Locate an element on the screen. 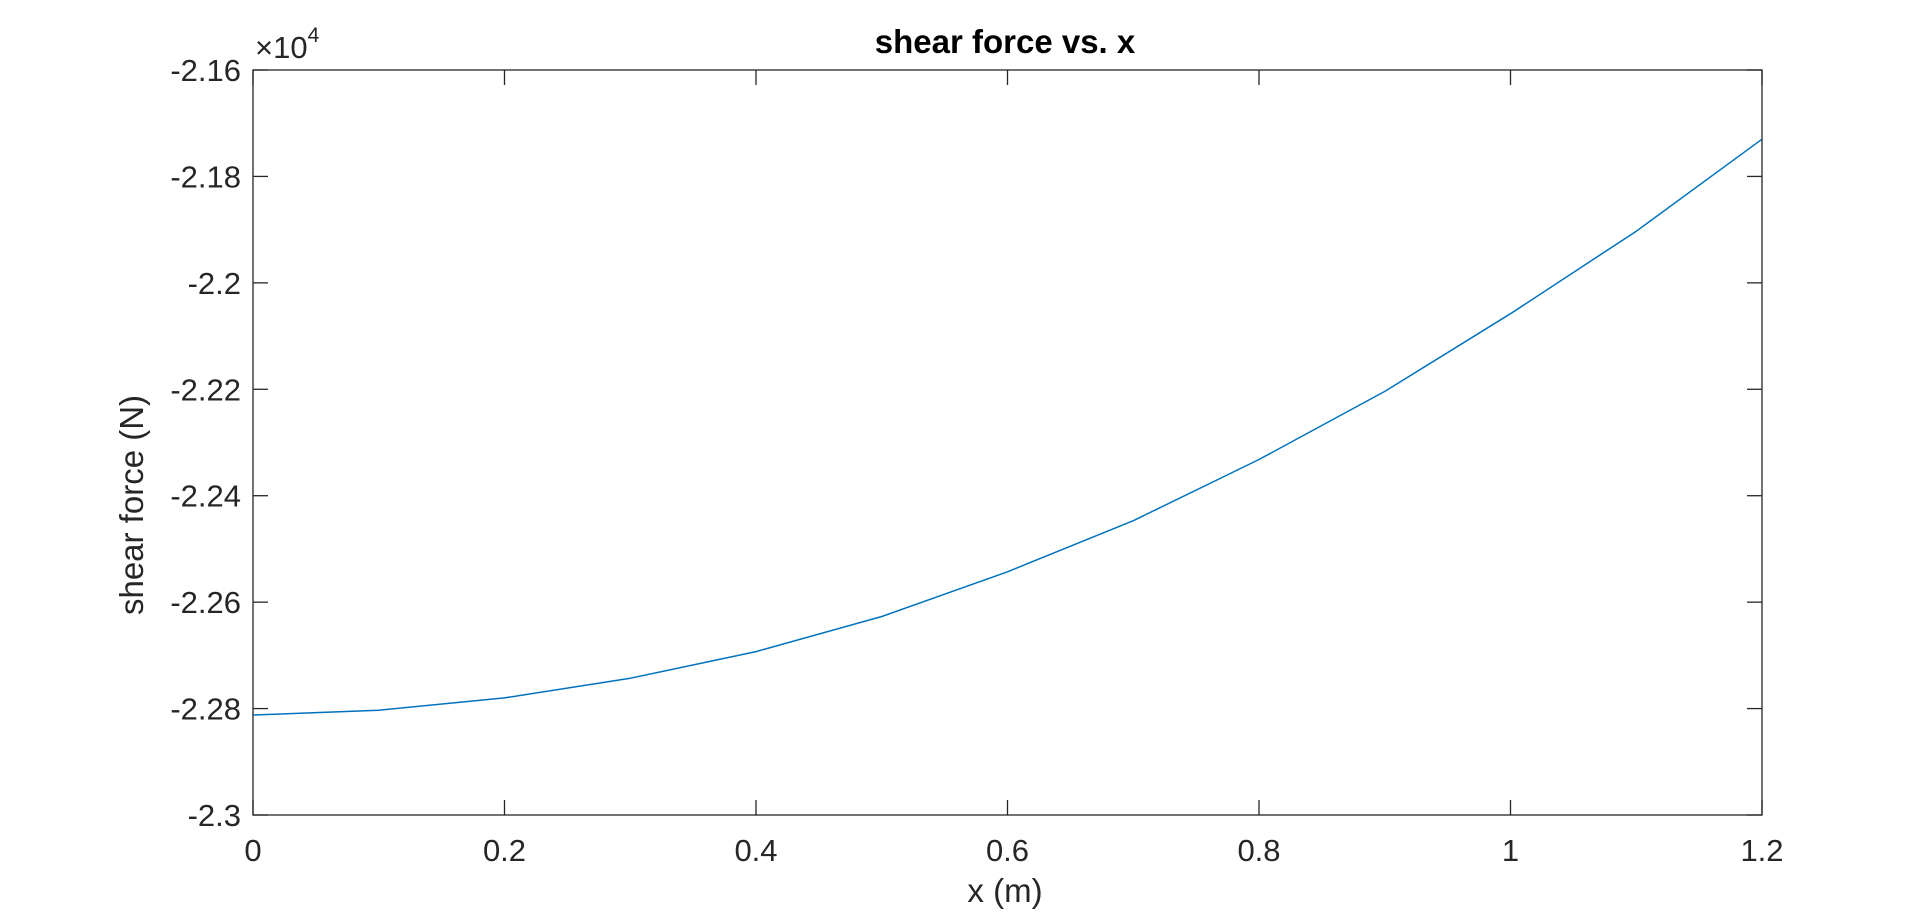  x-tick-label: 1 is located at coordinates (1510, 850).